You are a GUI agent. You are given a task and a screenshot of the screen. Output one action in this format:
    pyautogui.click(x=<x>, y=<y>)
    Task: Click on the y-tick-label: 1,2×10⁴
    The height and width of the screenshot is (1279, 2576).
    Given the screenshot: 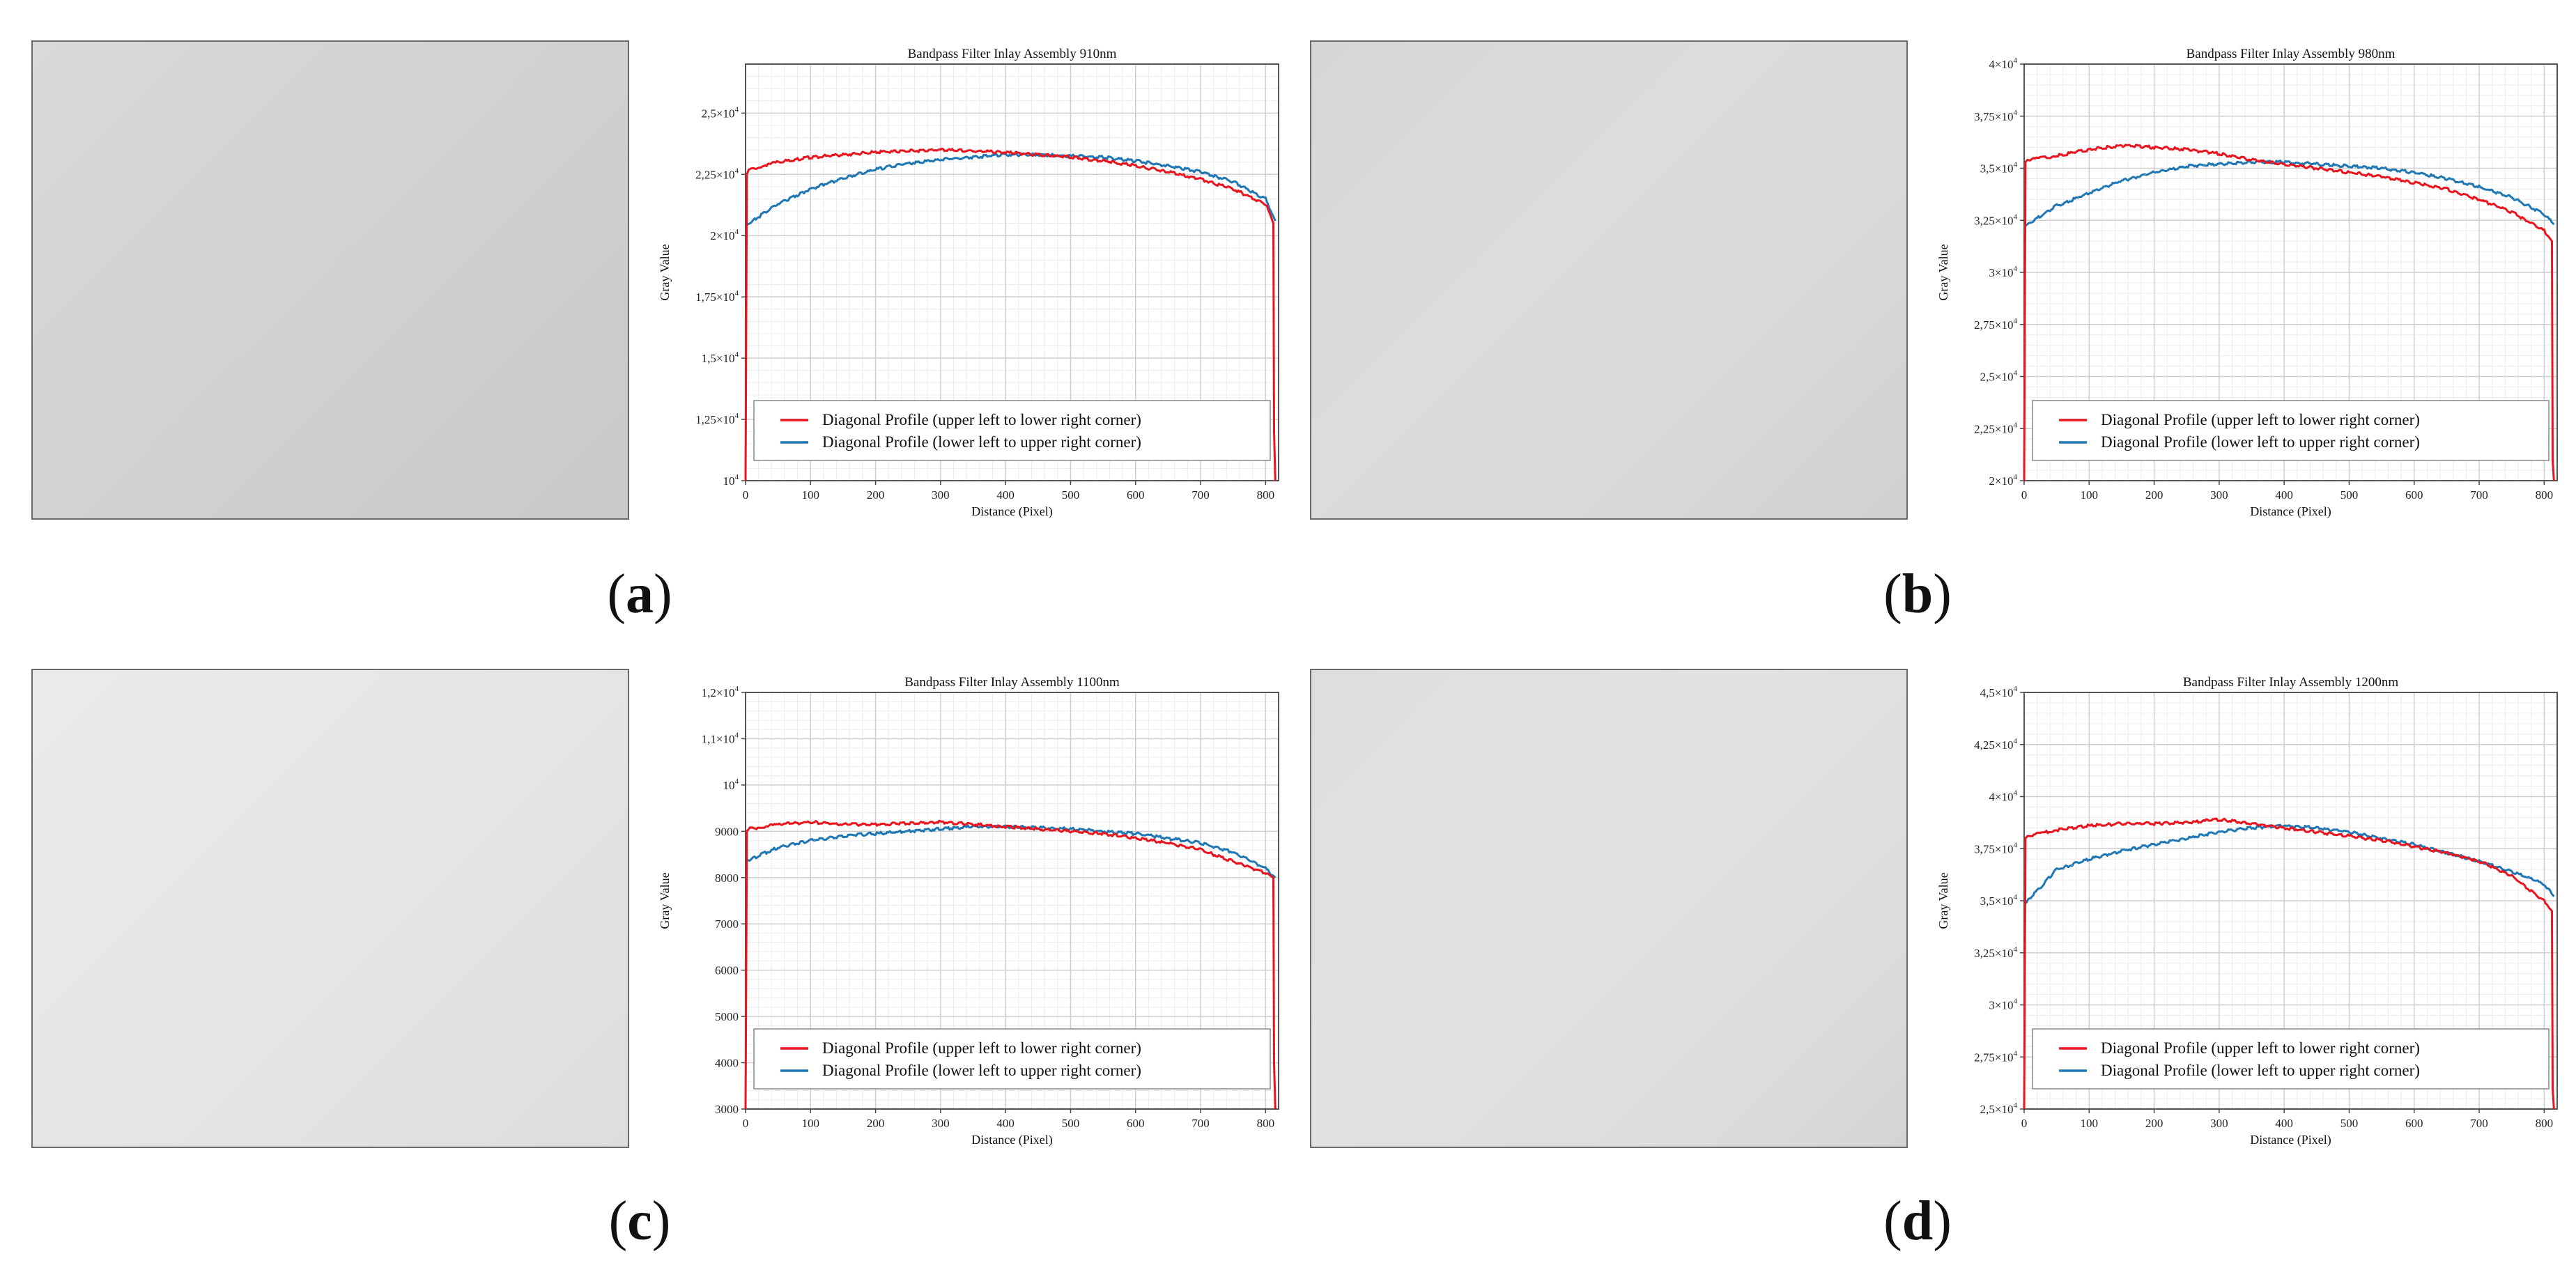 What is the action you would take?
    pyautogui.click(x=720, y=692)
    